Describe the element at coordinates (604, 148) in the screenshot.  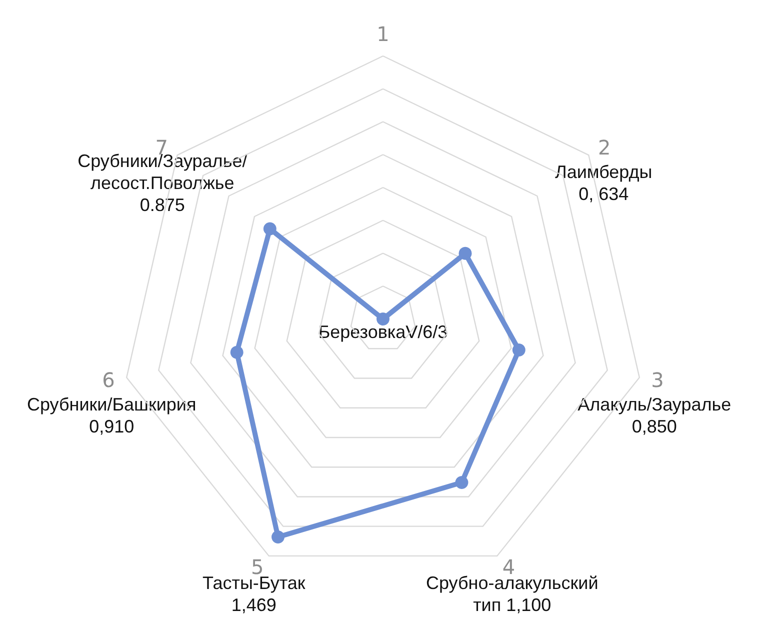
I see `spoke-label: 2` at that location.